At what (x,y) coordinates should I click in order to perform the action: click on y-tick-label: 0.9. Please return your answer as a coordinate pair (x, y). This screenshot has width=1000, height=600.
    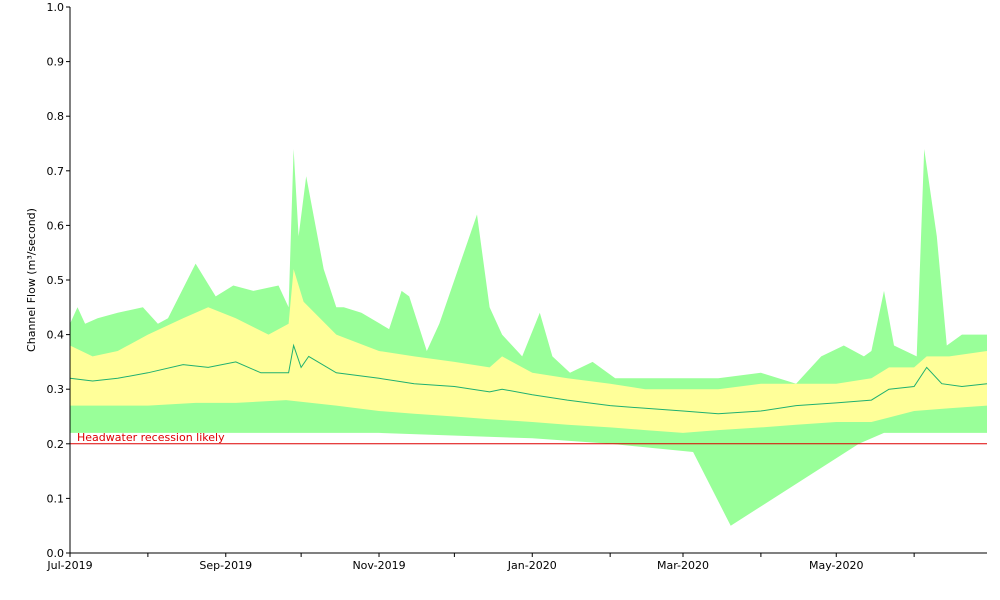
    Looking at the image, I should click on (56, 62).